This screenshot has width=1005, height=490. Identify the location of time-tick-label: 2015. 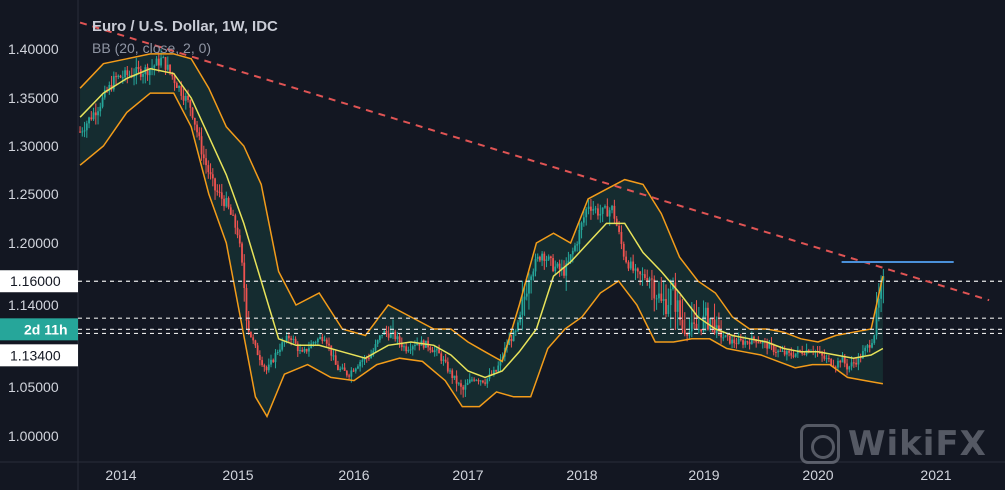
(237, 475).